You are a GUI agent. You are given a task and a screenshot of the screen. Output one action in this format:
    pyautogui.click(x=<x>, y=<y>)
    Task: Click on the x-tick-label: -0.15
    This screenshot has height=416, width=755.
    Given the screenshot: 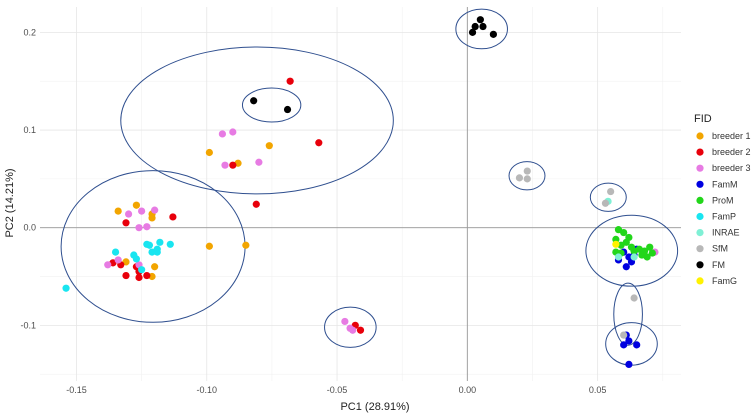 What is the action you would take?
    pyautogui.click(x=76, y=390)
    